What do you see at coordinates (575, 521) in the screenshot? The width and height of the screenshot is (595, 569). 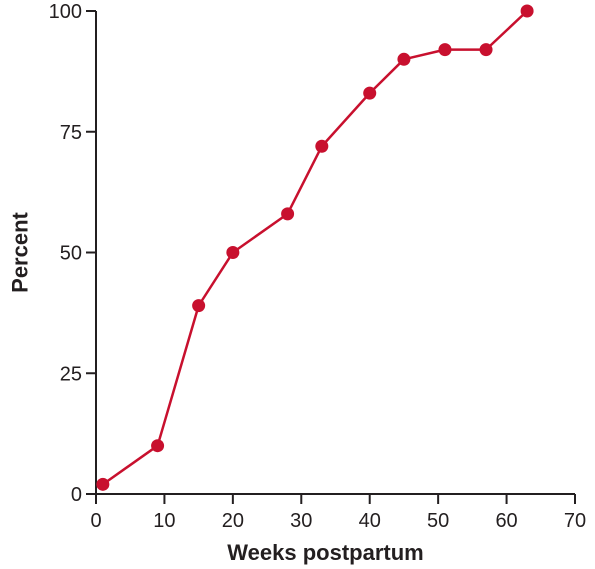 I see `x-tick-label: 70` at bounding box center [575, 521].